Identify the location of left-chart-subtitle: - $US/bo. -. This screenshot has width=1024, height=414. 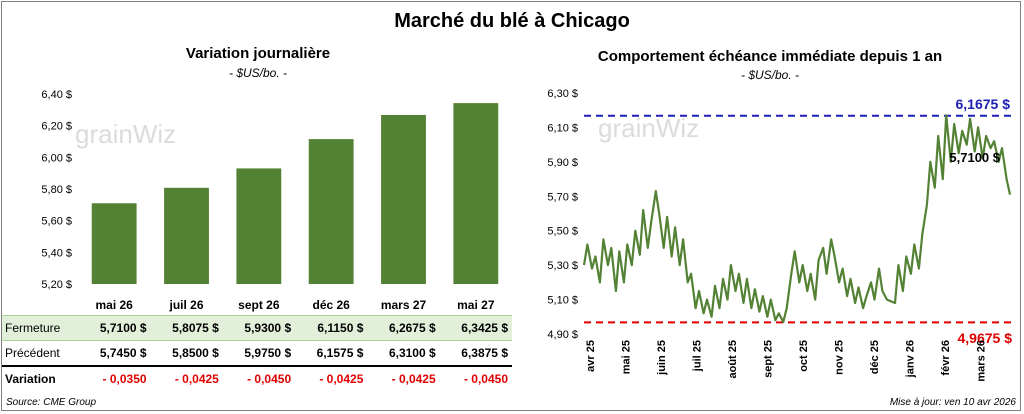
(258, 73).